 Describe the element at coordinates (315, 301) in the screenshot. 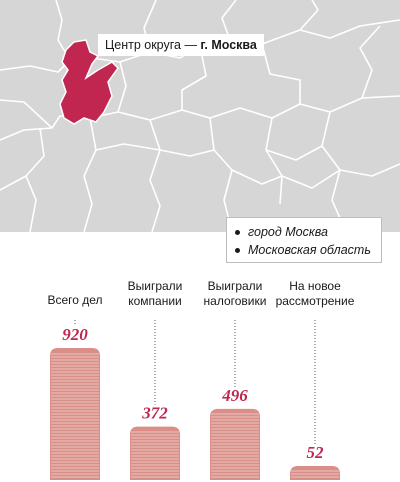

I see `category-label: рассмотрение` at that location.